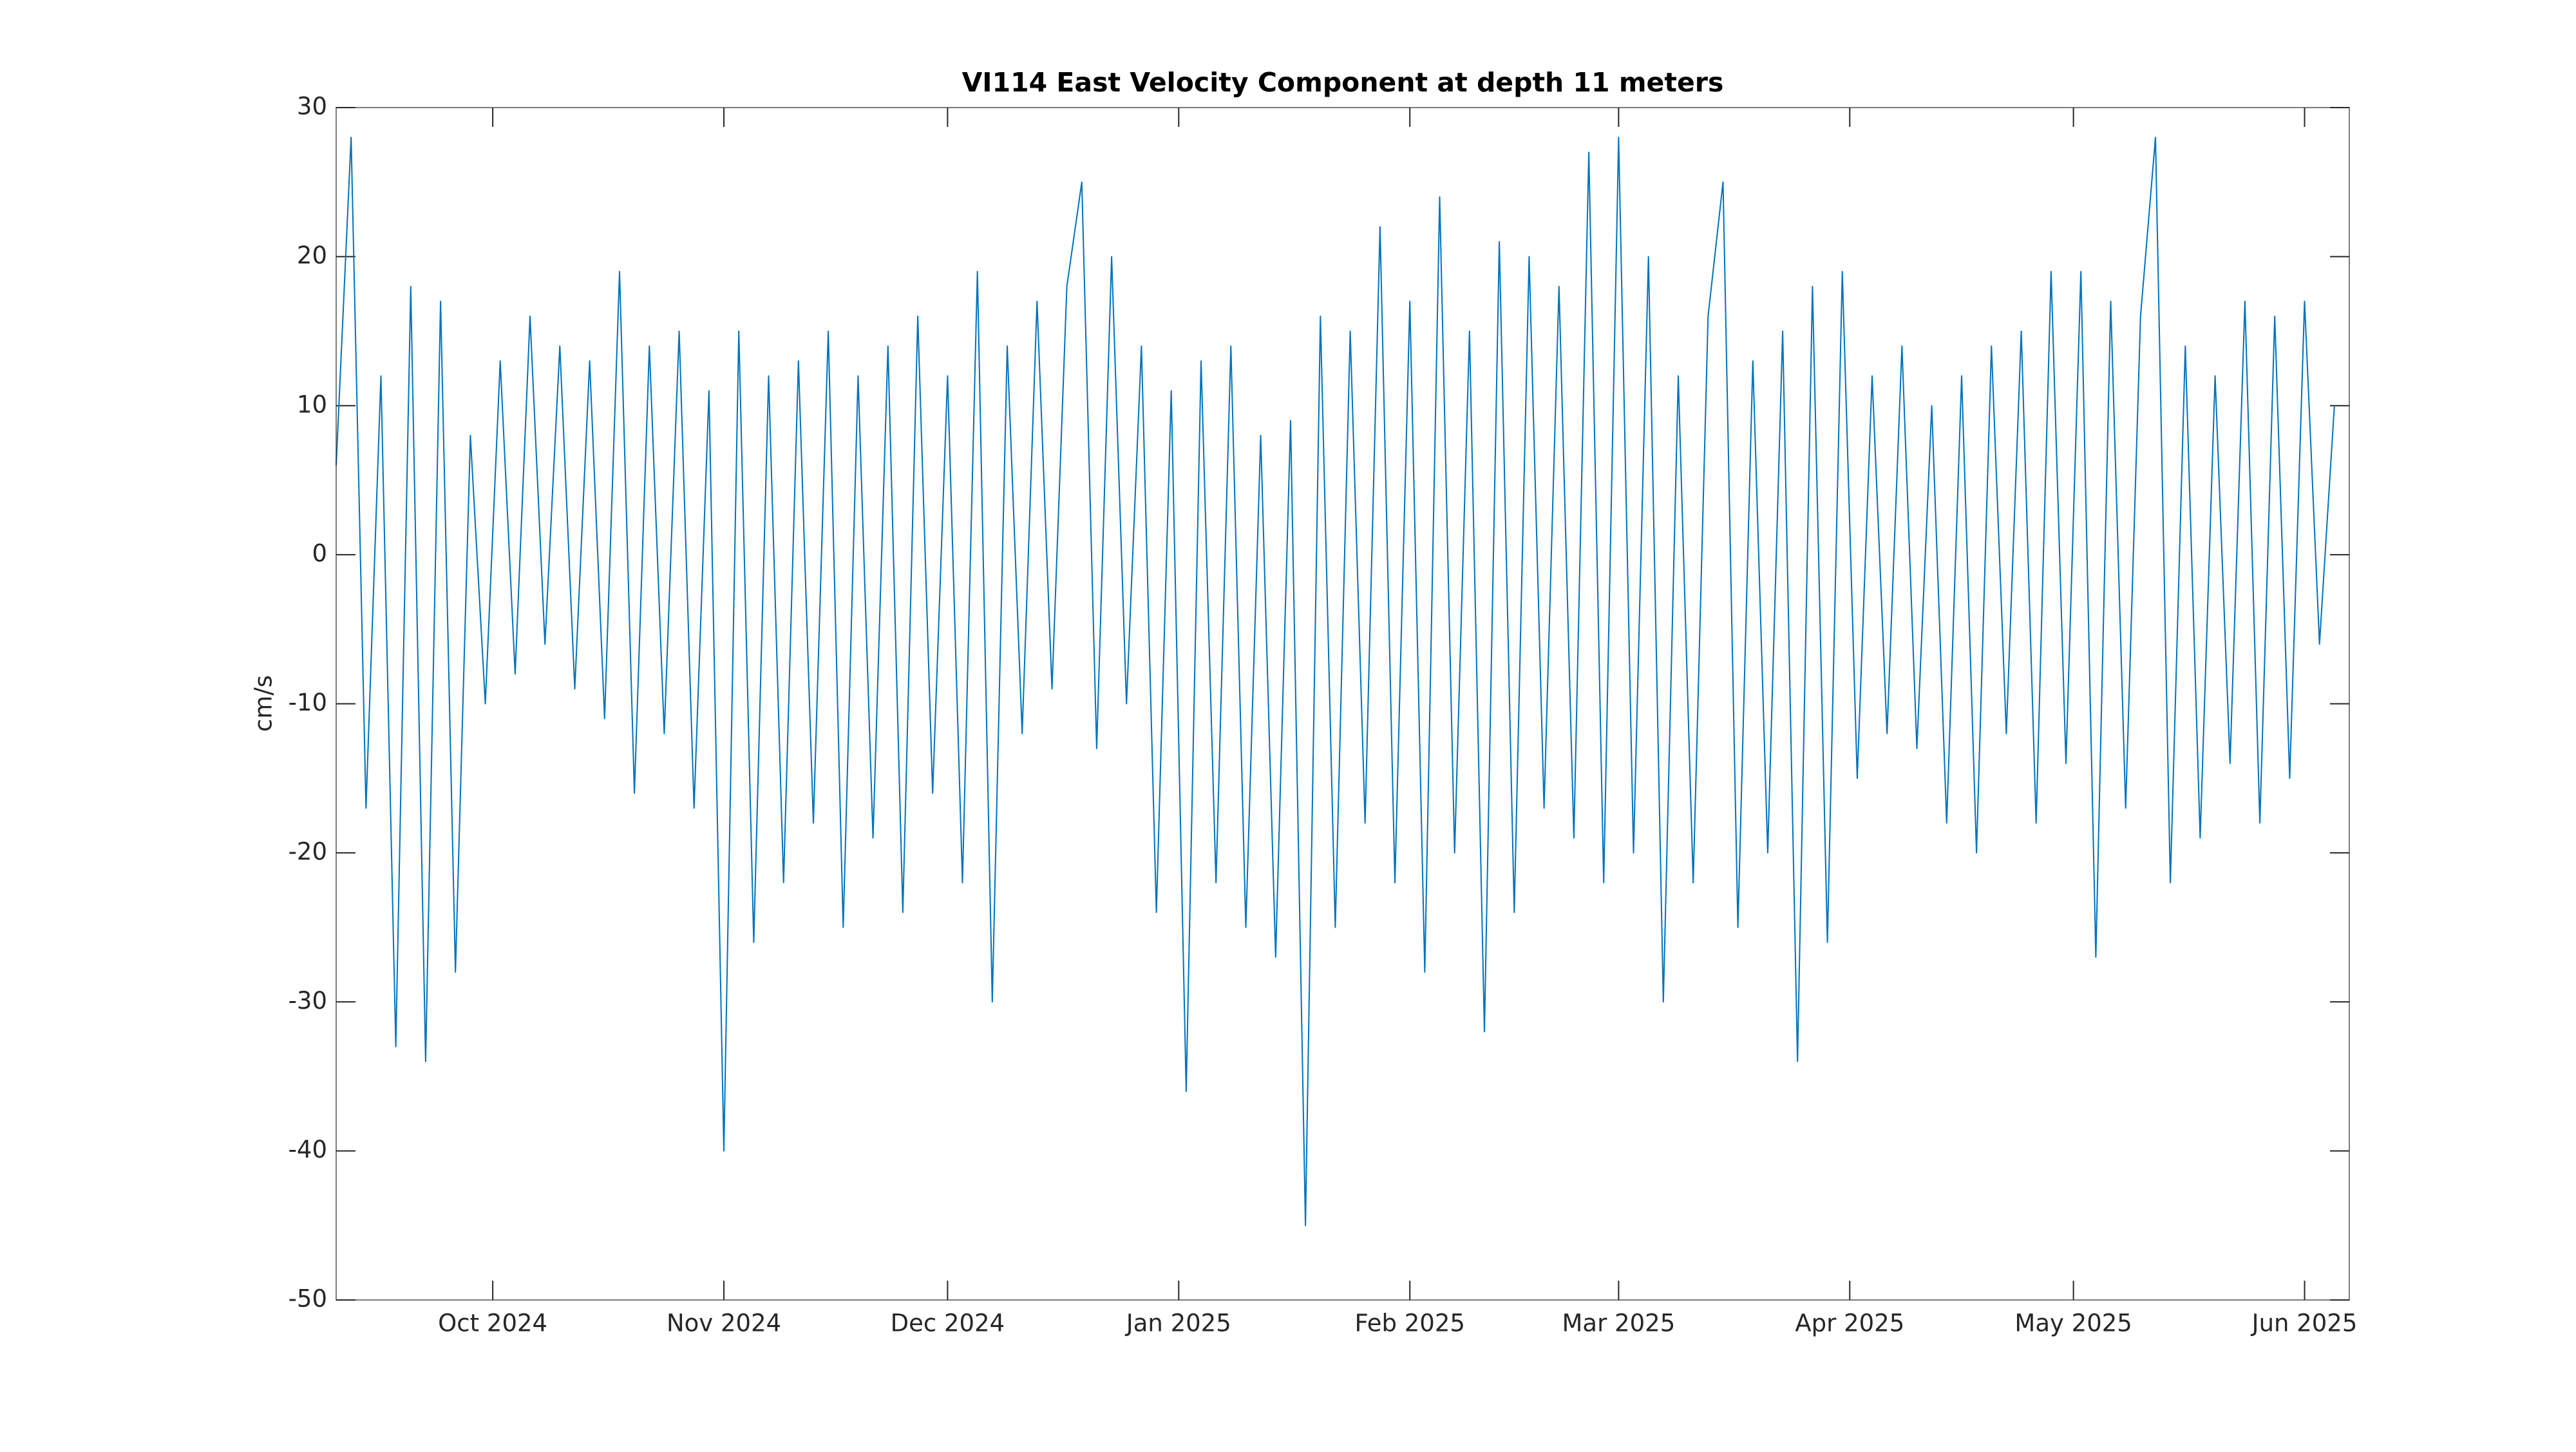  Describe the element at coordinates (308, 1299) in the screenshot. I see `y-tick-label: -50` at that location.